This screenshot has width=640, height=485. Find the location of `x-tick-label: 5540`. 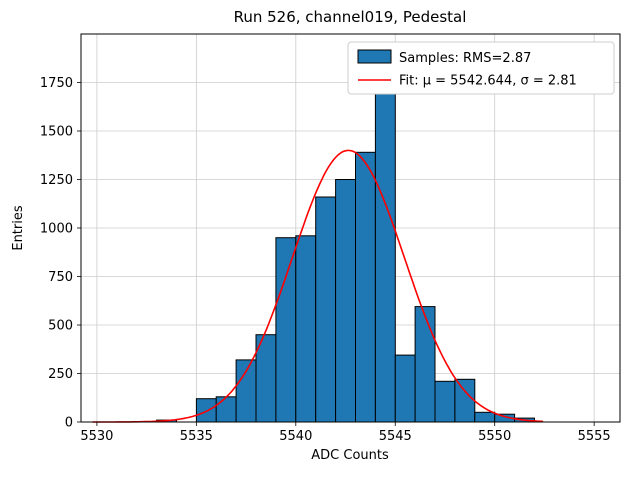

x-tick-label: 5540 is located at coordinates (295, 436).